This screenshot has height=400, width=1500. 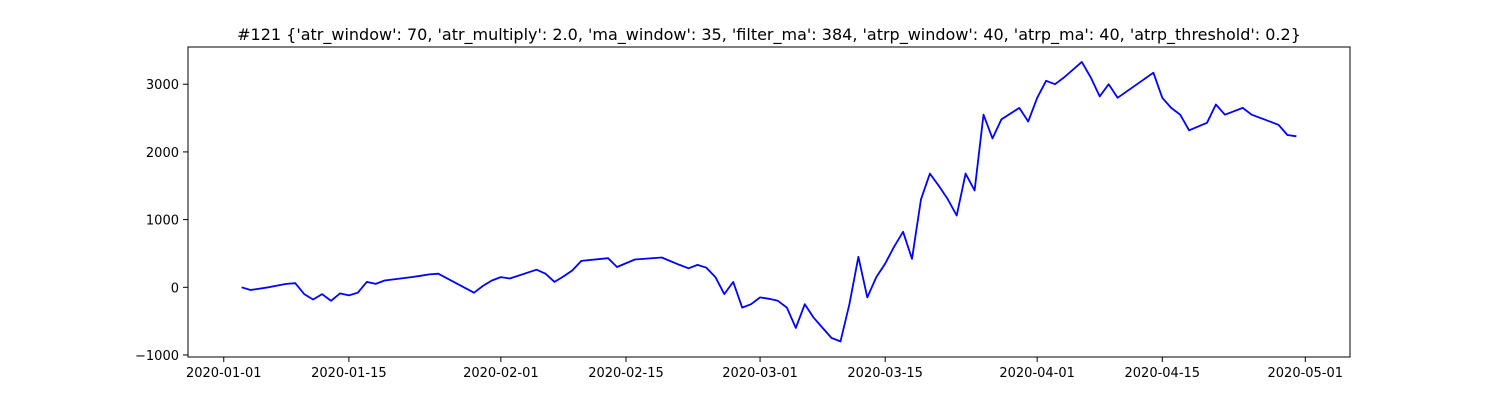 What do you see at coordinates (501, 373) in the screenshot?
I see `x-tick-label: 2020-02-01` at bounding box center [501, 373].